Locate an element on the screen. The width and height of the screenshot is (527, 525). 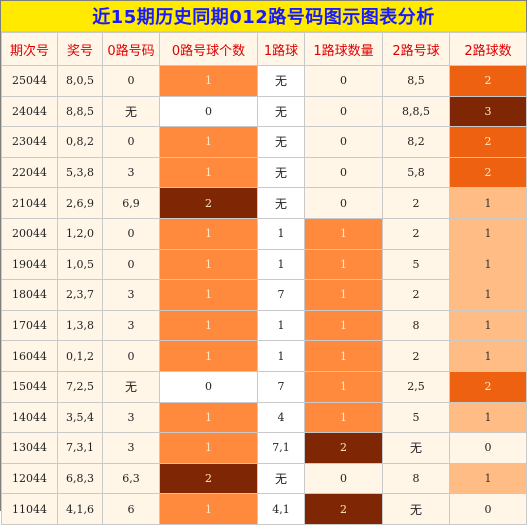
prize-cell: 8,8,5 is located at coordinates (80, 111).